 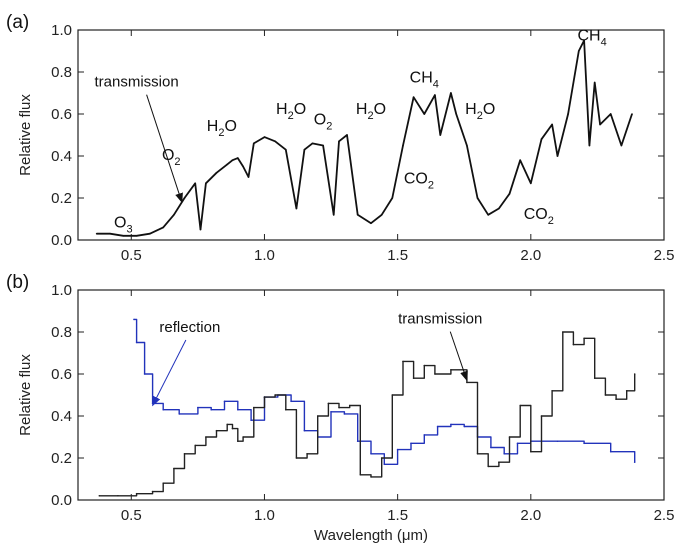 I want to click on panel-label: (a), so click(x=17, y=22).